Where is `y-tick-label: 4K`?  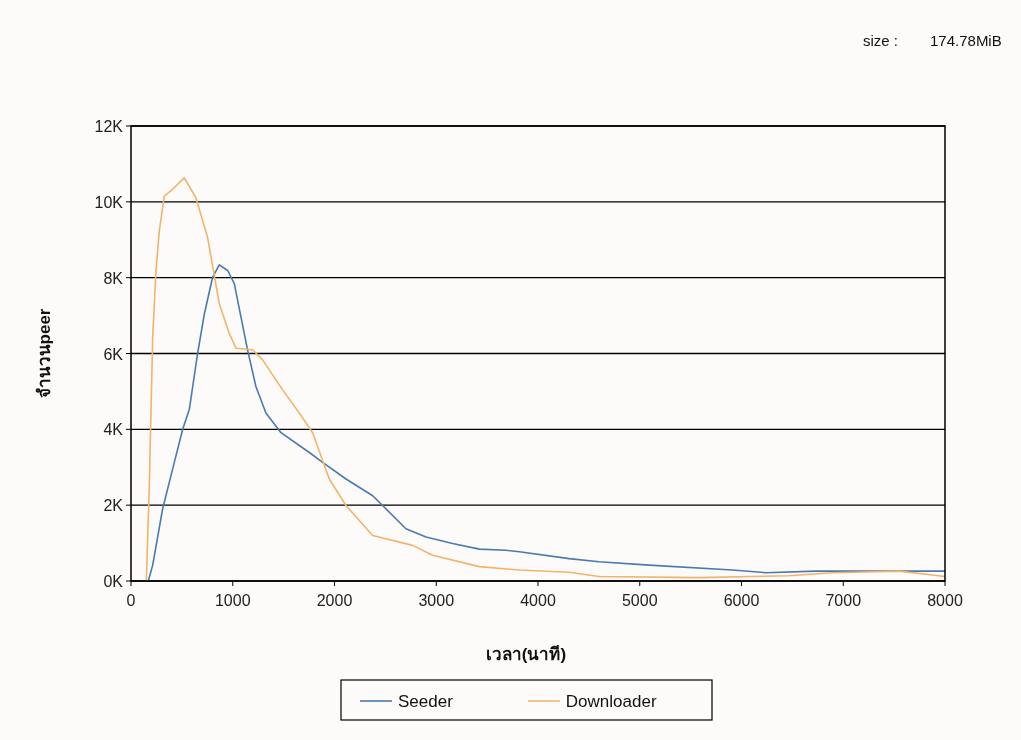
y-tick-label: 4K is located at coordinates (113, 430).